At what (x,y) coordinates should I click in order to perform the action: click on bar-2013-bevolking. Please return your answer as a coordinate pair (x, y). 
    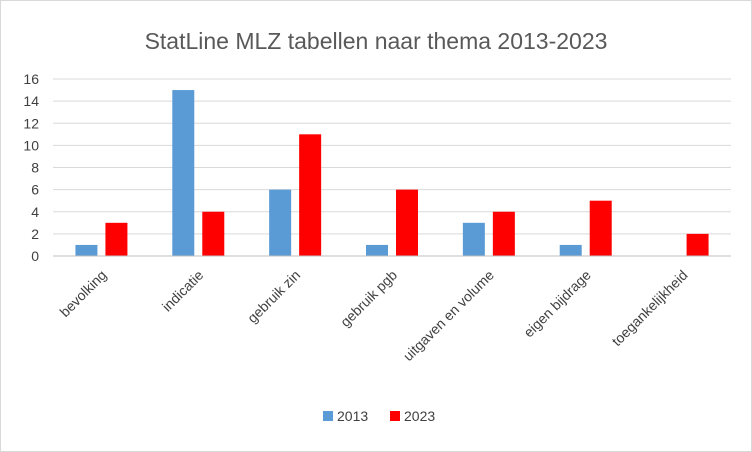
    Looking at the image, I should click on (86, 250).